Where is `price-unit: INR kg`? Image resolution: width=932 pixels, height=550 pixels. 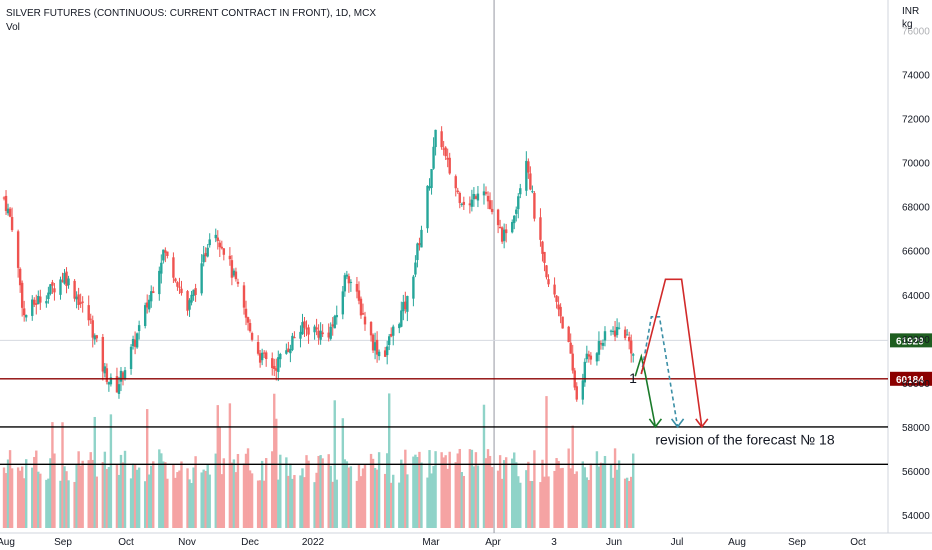
price-unit: INR kg is located at coordinates (910, 18).